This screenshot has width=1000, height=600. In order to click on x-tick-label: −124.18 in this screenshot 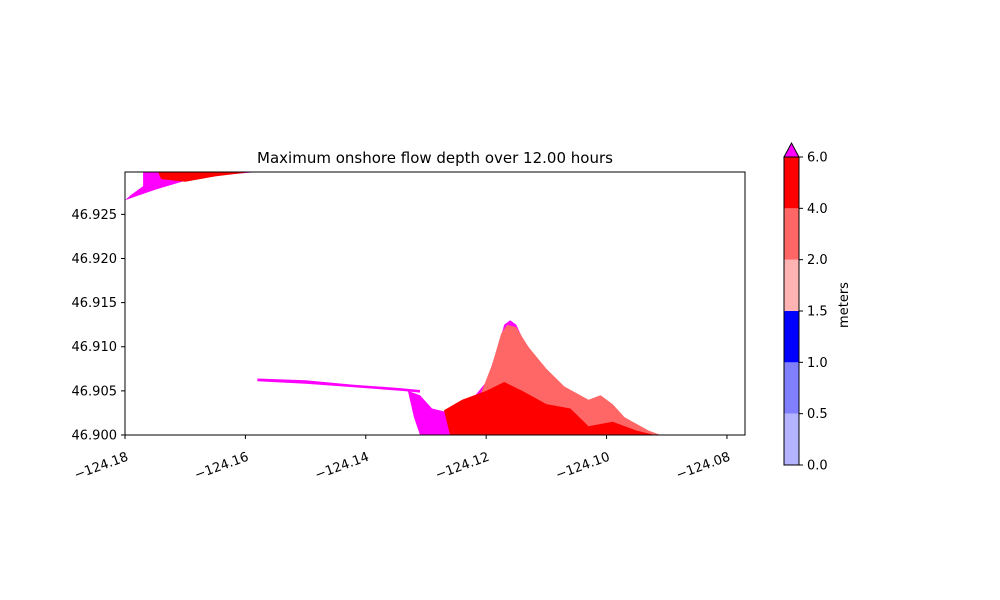, I will do `click(101, 466)`.